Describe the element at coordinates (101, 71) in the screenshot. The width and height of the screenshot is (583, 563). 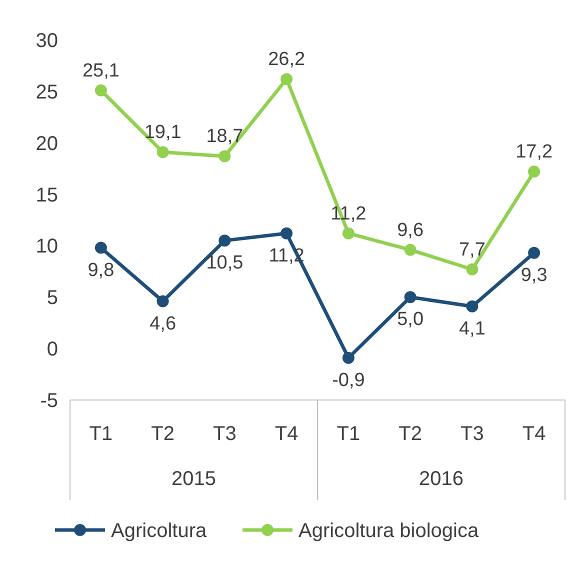
I see `data-label: 25,1` at that location.